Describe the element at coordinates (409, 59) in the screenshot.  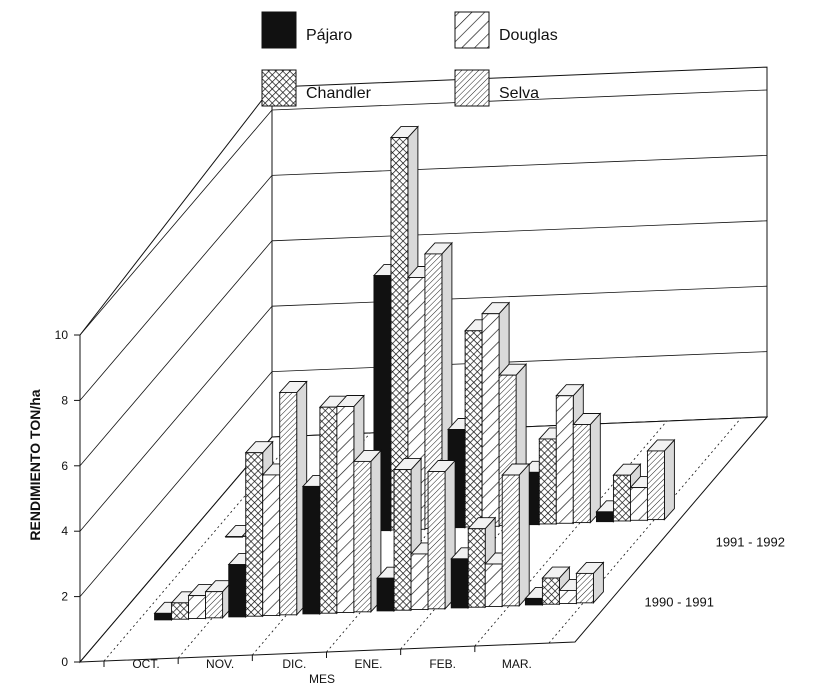
I see `legend: Pájaro Douglas Chandler Selva` at that location.